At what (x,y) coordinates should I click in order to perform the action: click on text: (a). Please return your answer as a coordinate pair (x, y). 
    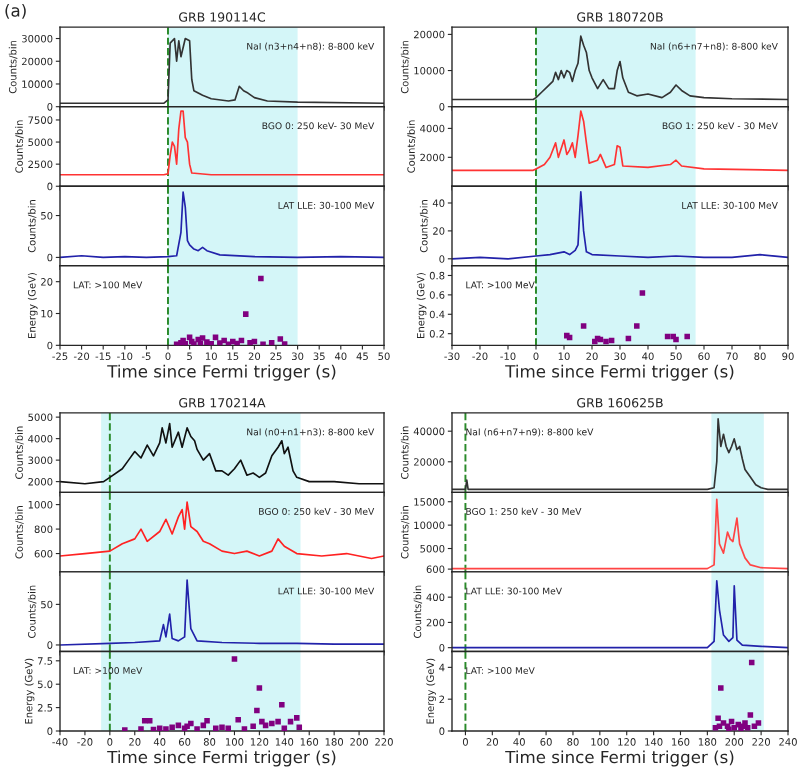
    Looking at the image, I should click on (15, 11).